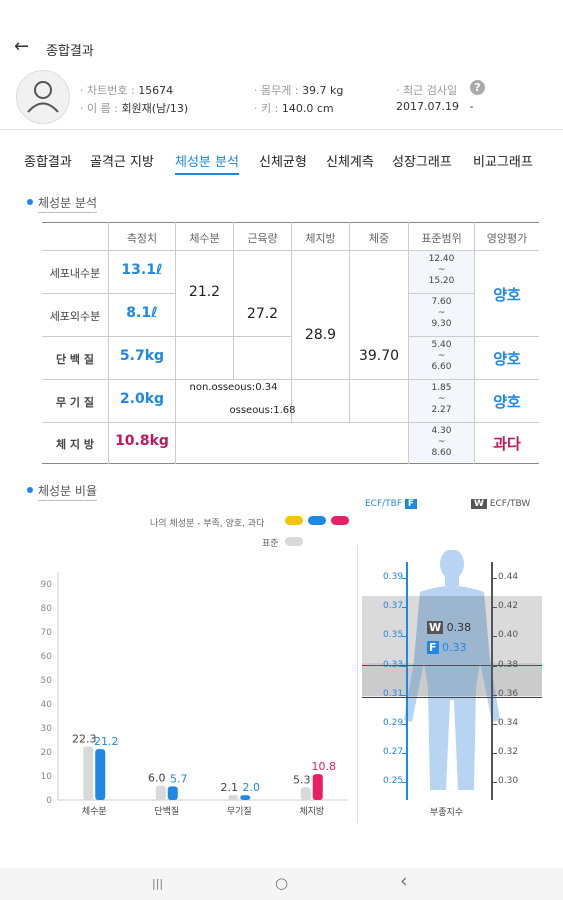 The height and width of the screenshot is (900, 563). What do you see at coordinates (379, 238) in the screenshot?
I see `header-weight: 체중` at bounding box center [379, 238].